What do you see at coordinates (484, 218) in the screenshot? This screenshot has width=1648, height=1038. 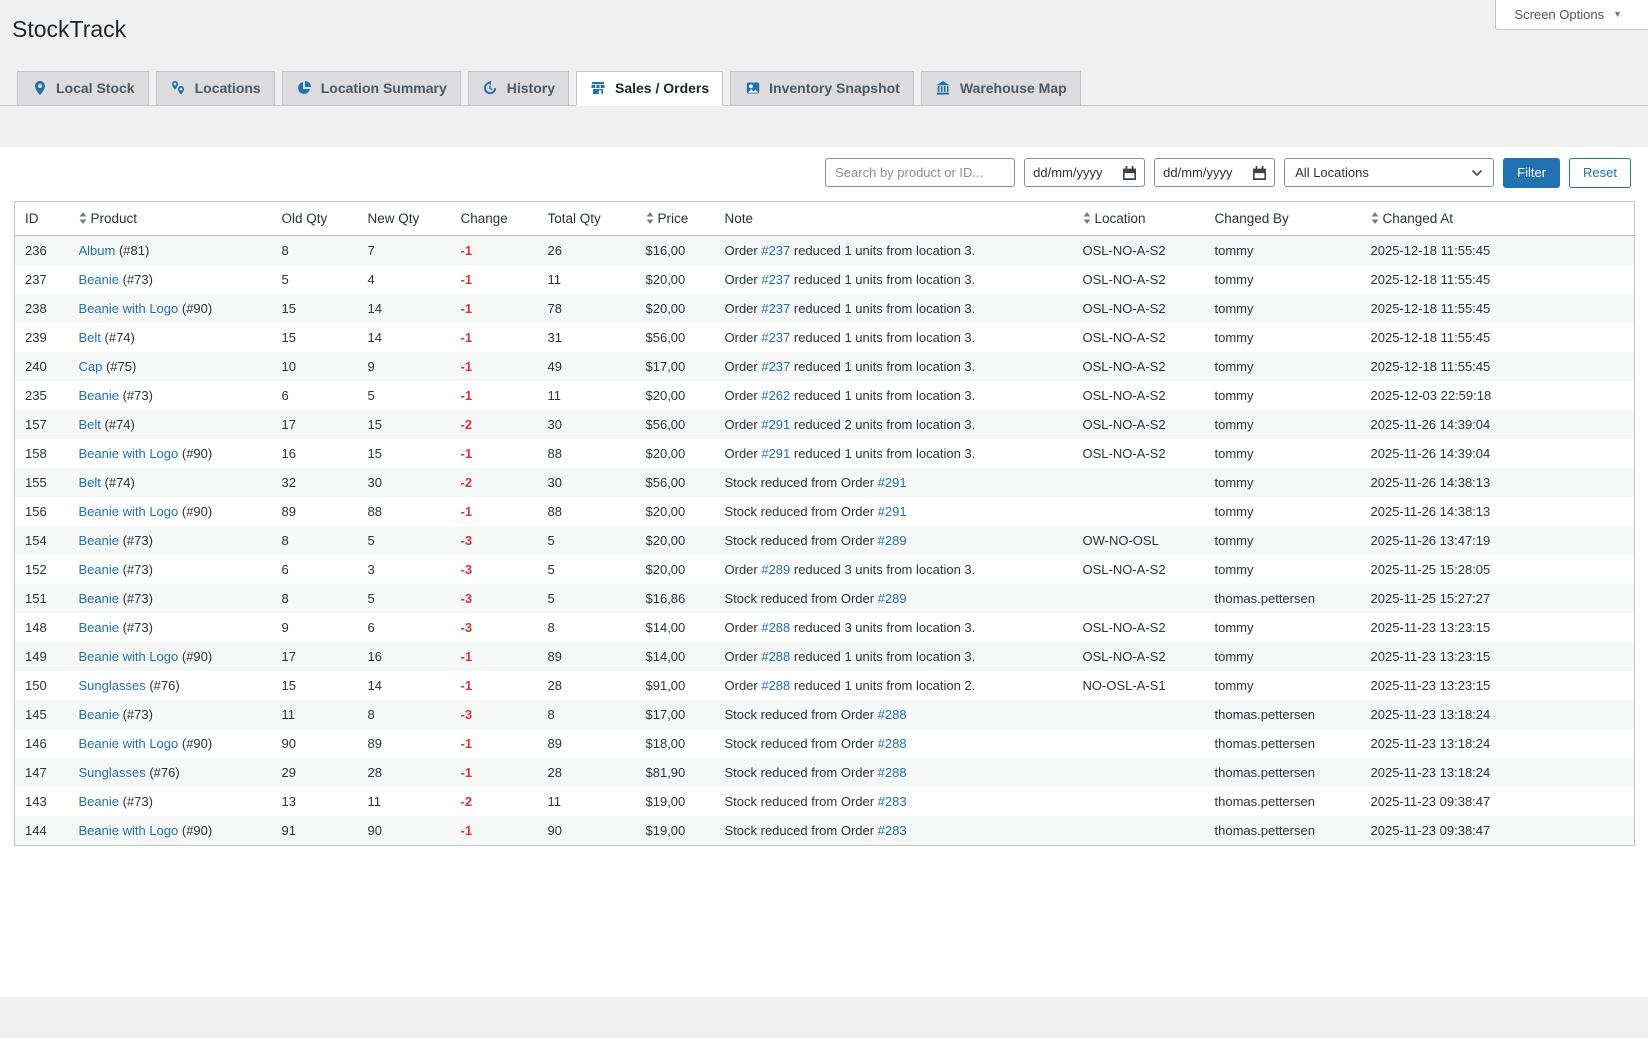 I see `col-label: Change` at bounding box center [484, 218].